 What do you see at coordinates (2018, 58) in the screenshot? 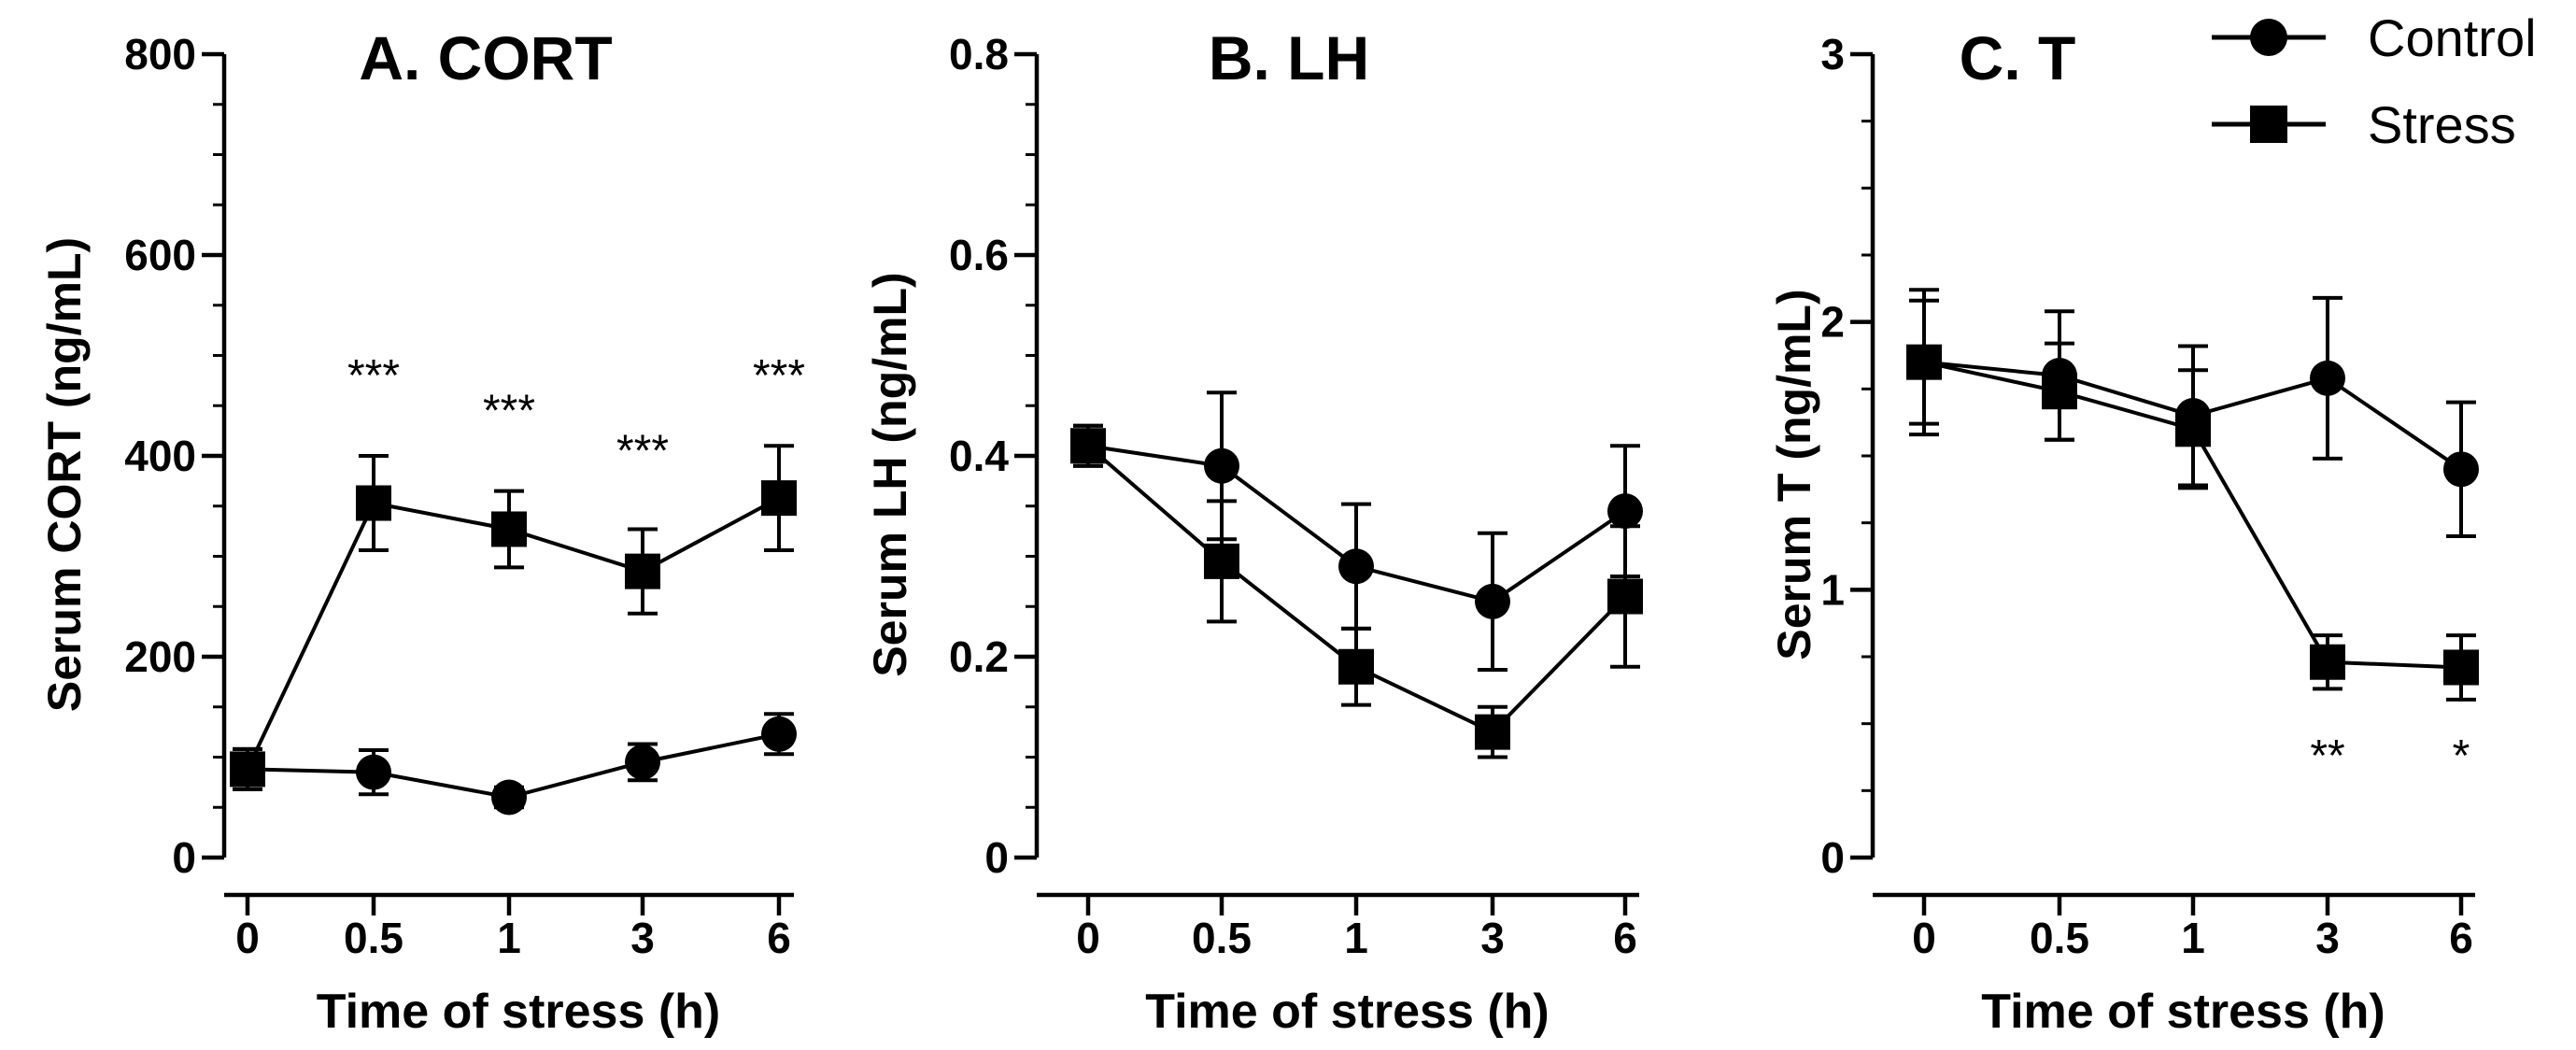
I see `chart-title: C. T` at bounding box center [2018, 58].